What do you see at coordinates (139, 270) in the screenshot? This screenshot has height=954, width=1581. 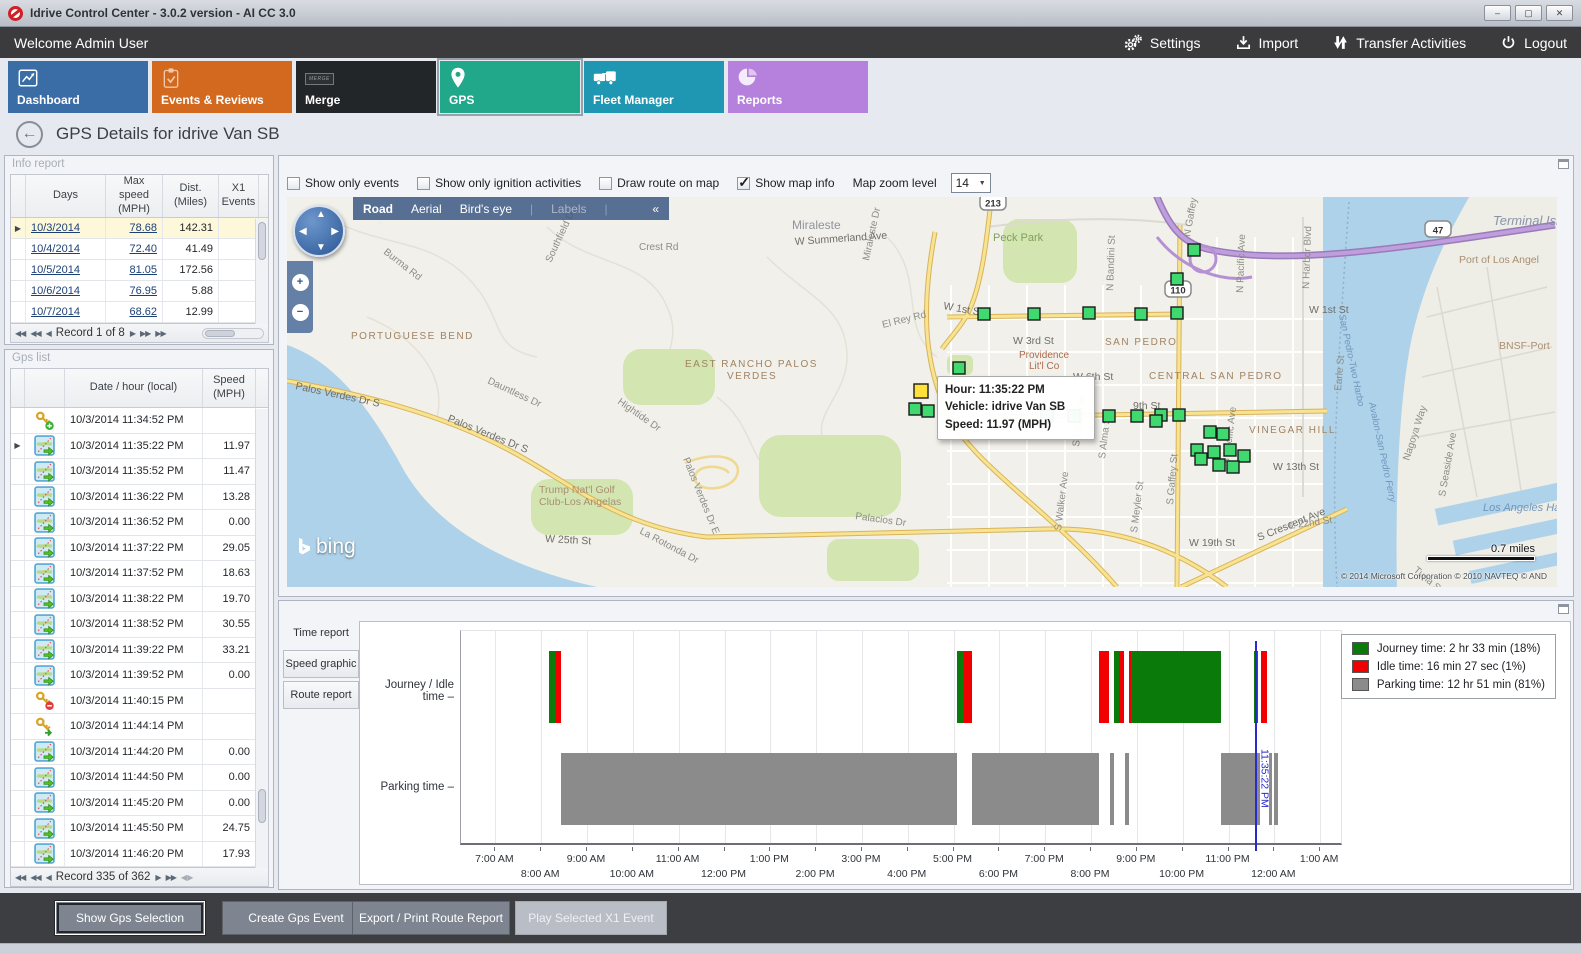 I see `table-row: 10/5/2014 81.05 172.56` at bounding box center [139, 270].